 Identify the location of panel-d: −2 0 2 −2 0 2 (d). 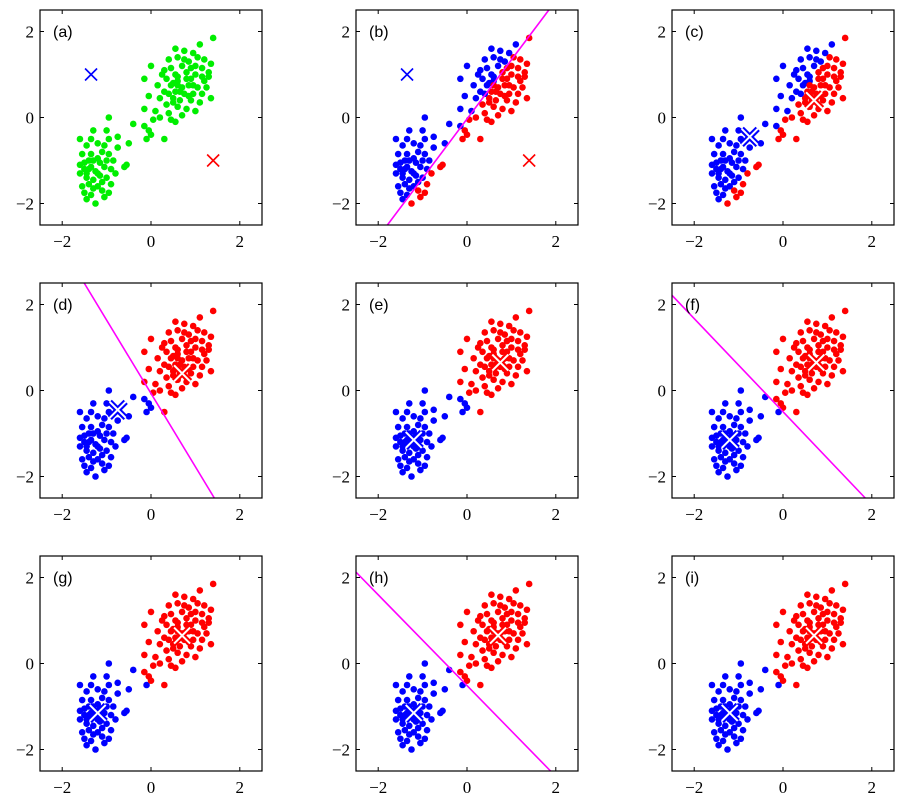
(139, 403).